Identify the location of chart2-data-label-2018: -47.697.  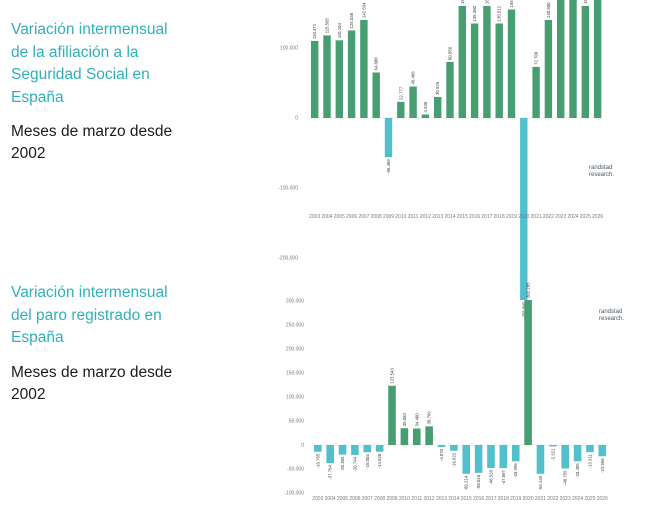
(503, 476).